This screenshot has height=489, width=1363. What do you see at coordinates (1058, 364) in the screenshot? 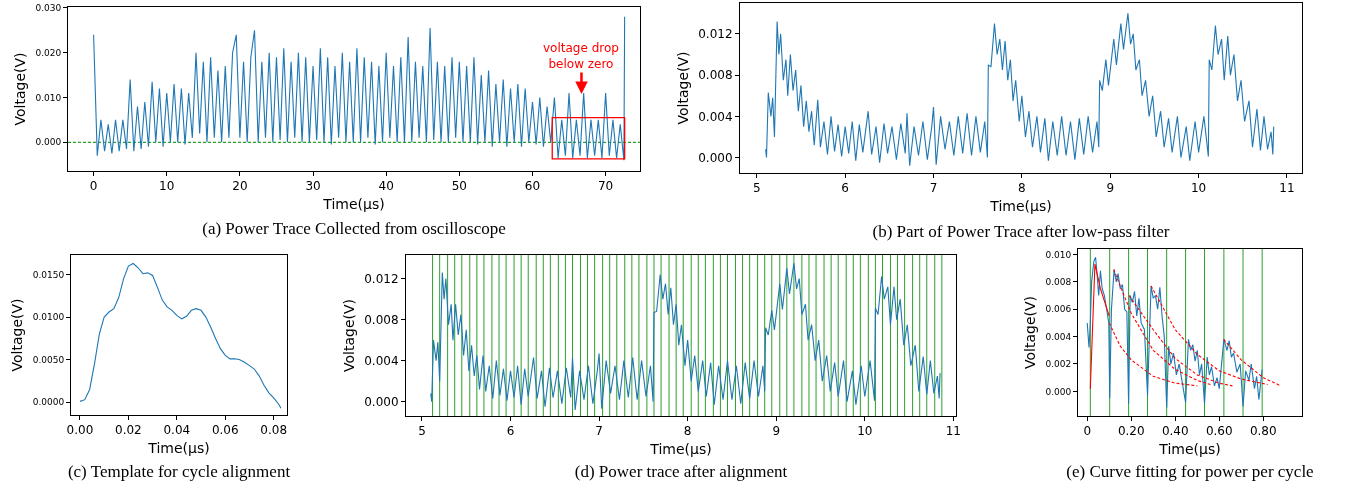
I see `y-tick-label: 0.002` at bounding box center [1058, 364].